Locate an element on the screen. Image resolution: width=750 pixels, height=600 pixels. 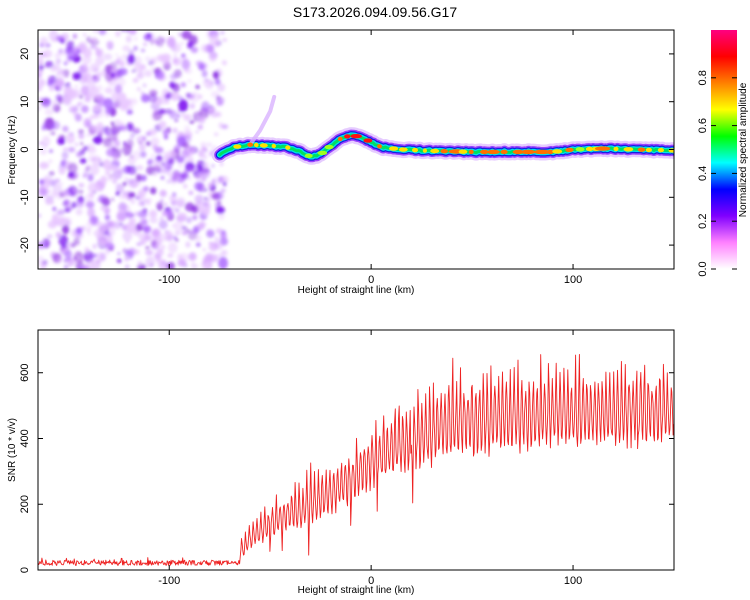
spectrogram-ridge is located at coordinates (442, 129).